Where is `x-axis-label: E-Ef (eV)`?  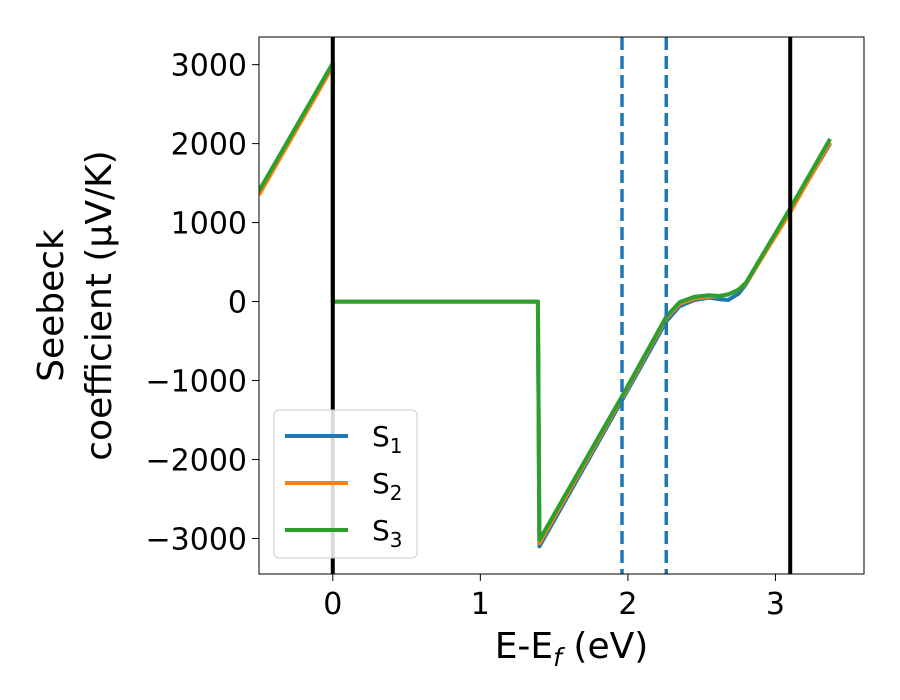
x-axis-label: E-Ef (eV) is located at coordinates (572, 649).